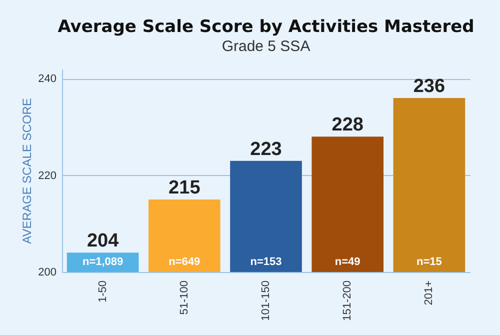 Image resolution: width=500 pixels, height=335 pixels. What do you see at coordinates (429, 262) in the screenshot?
I see `annotation: n=15` at bounding box center [429, 262].